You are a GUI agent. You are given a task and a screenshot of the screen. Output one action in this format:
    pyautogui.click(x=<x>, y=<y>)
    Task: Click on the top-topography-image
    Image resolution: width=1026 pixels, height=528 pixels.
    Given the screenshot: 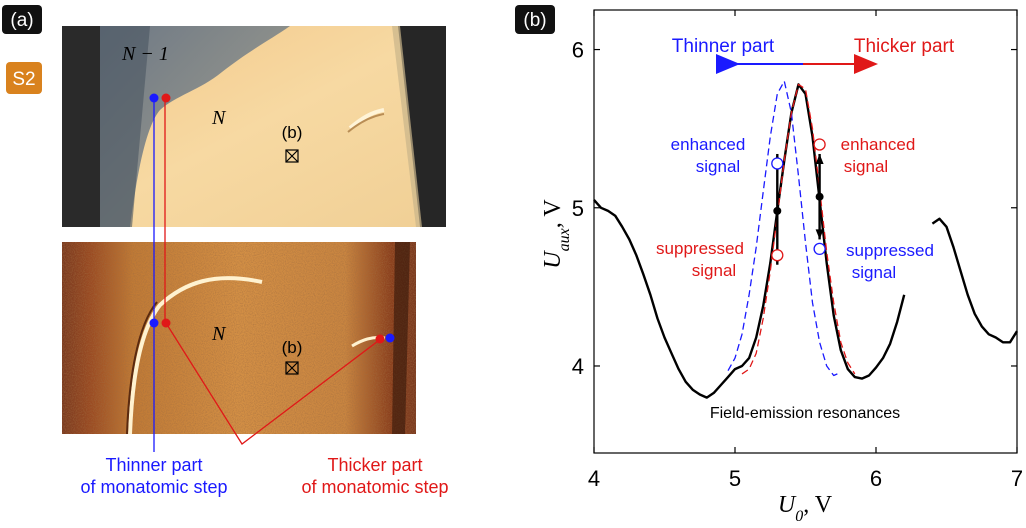 What is the action you would take?
    pyautogui.click(x=254, y=126)
    